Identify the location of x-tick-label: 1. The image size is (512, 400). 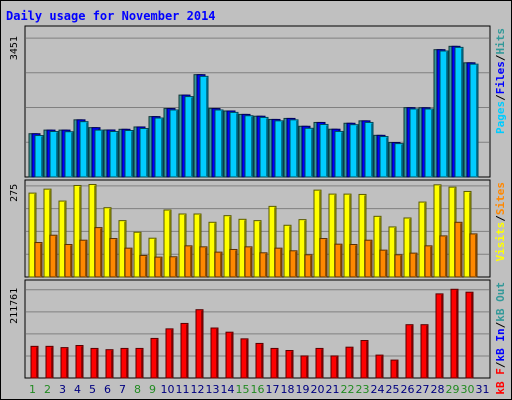
(32, 389).